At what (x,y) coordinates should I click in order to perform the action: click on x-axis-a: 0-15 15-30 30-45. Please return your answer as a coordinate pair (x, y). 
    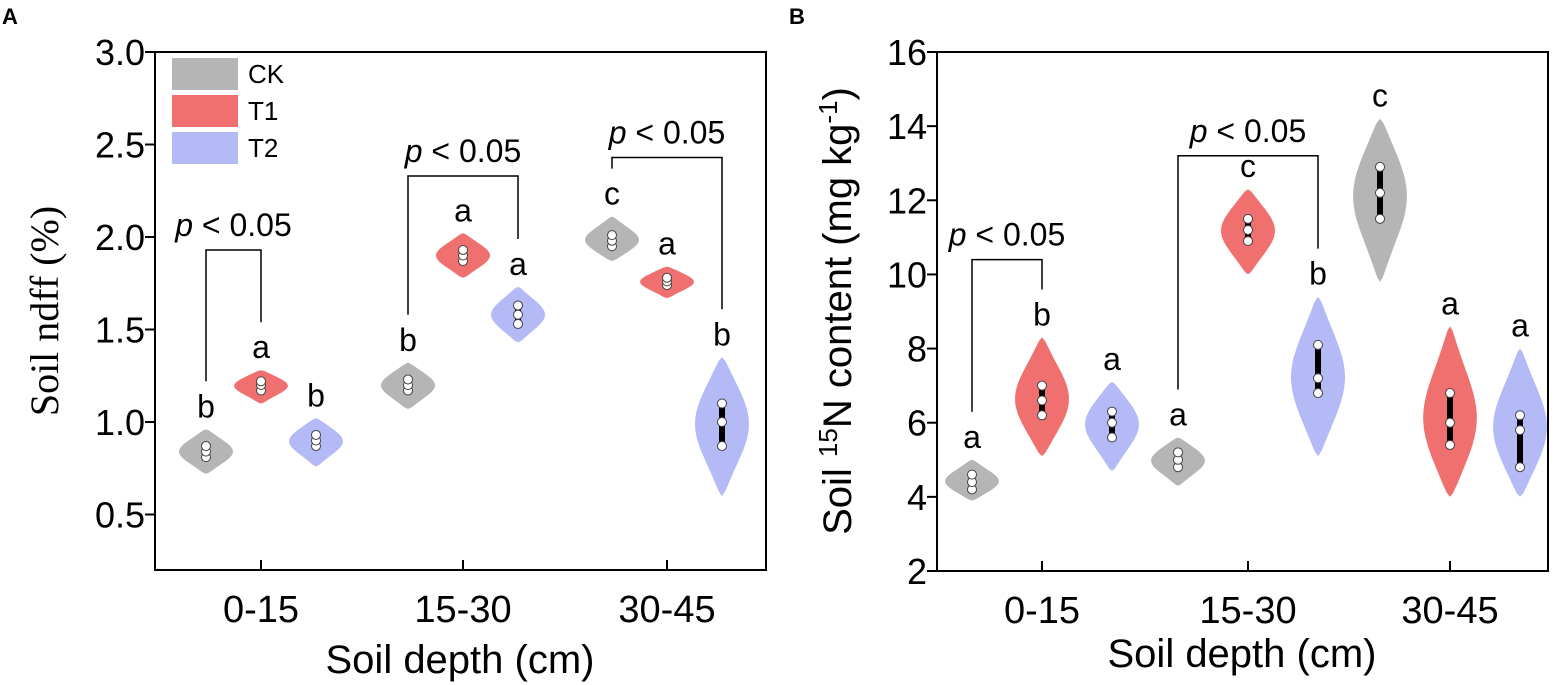
    Looking at the image, I should click on (469, 595).